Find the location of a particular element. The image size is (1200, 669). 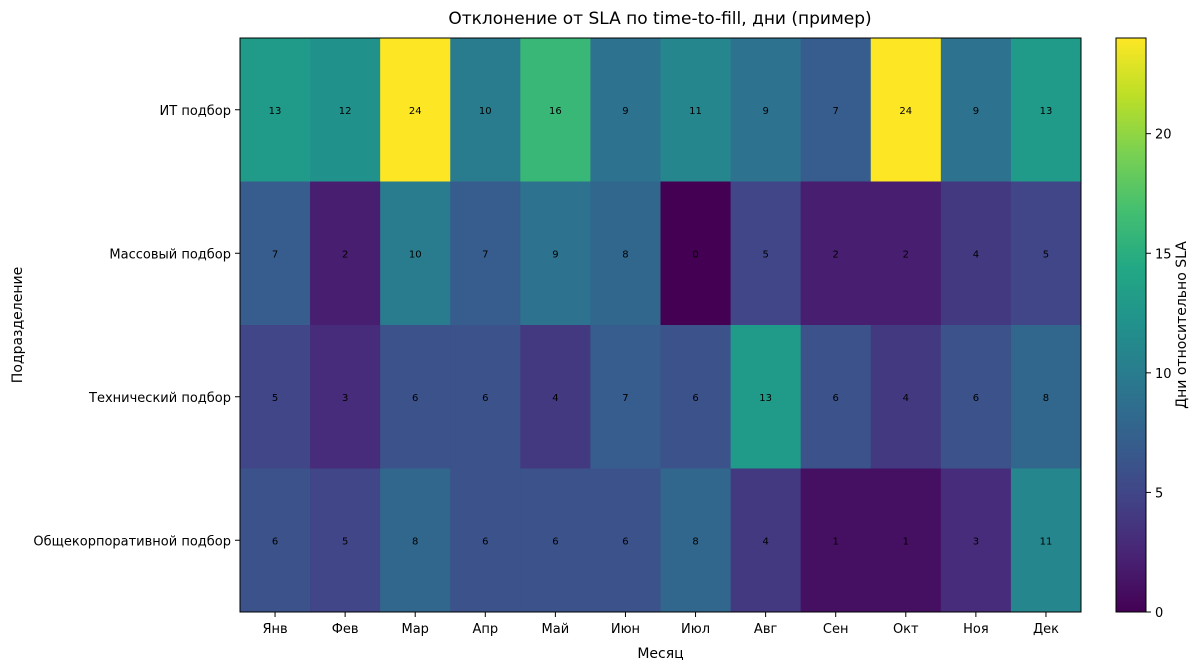

x-tick-label: Июн is located at coordinates (625, 629).